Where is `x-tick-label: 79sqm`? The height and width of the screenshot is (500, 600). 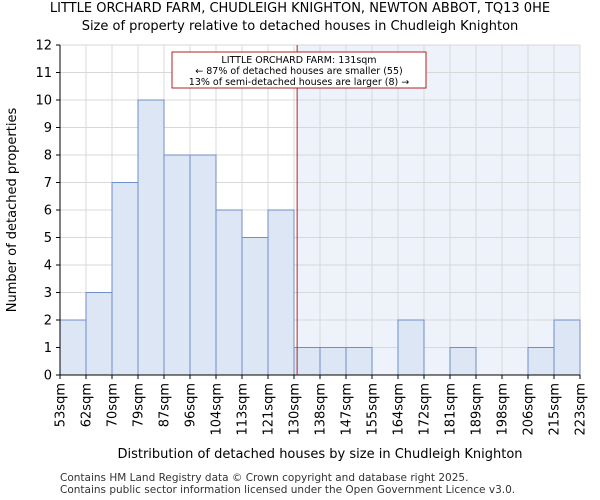
x-tick-label: 79sqm is located at coordinates (139, 405).